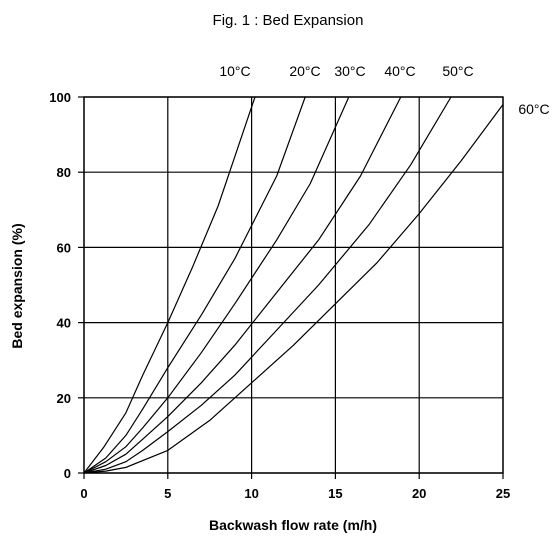  What do you see at coordinates (384, 90) in the screenshot?
I see `series-labels: 10°C 20°C 30°C 40°C 50°C 60°C` at bounding box center [384, 90].